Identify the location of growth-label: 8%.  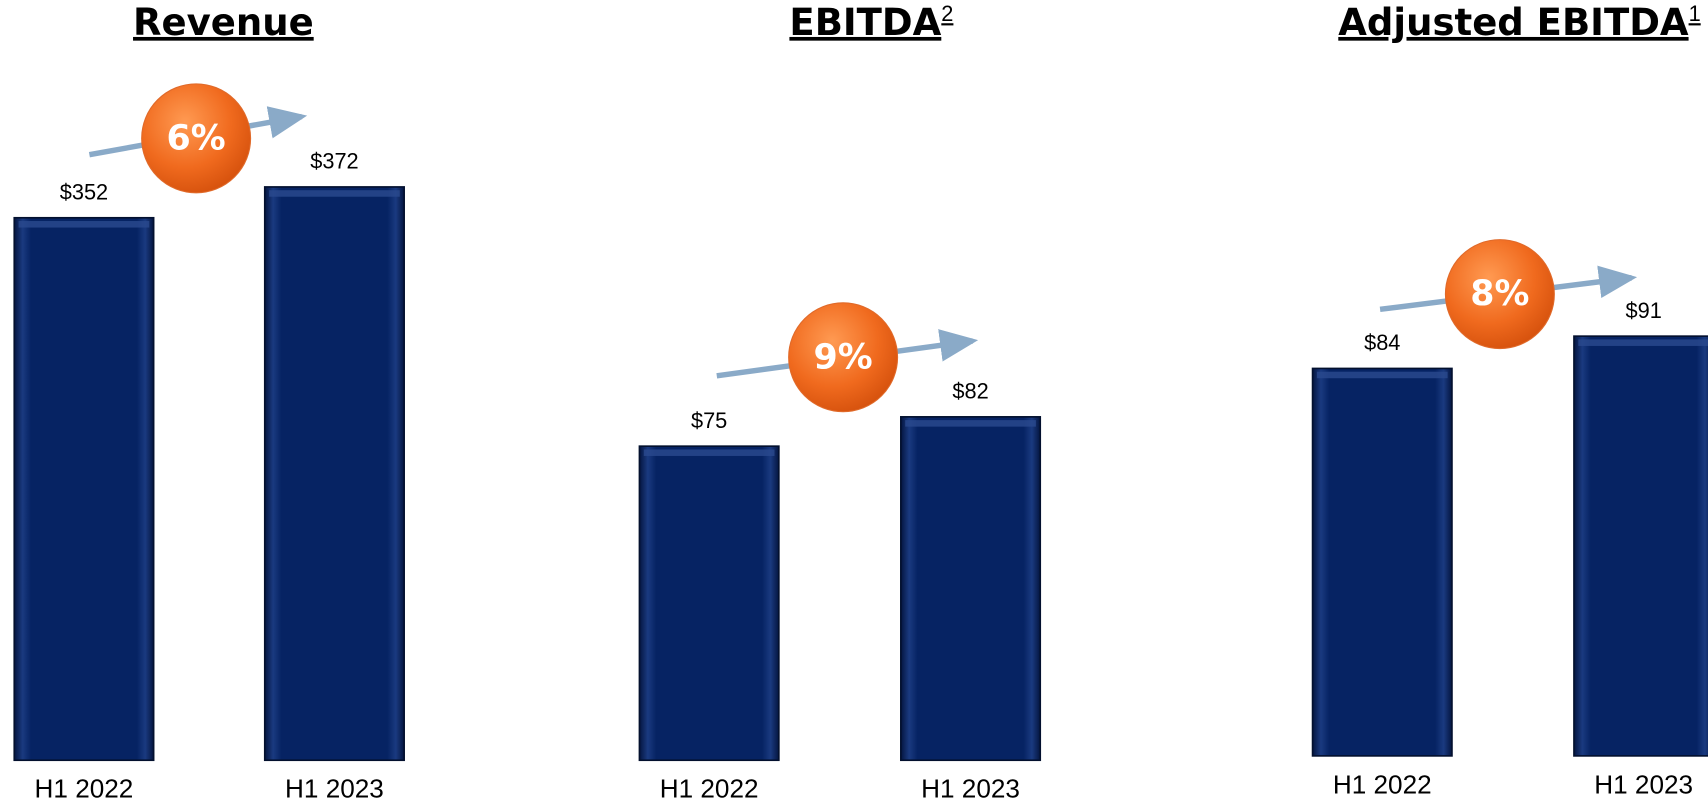
(1499, 294).